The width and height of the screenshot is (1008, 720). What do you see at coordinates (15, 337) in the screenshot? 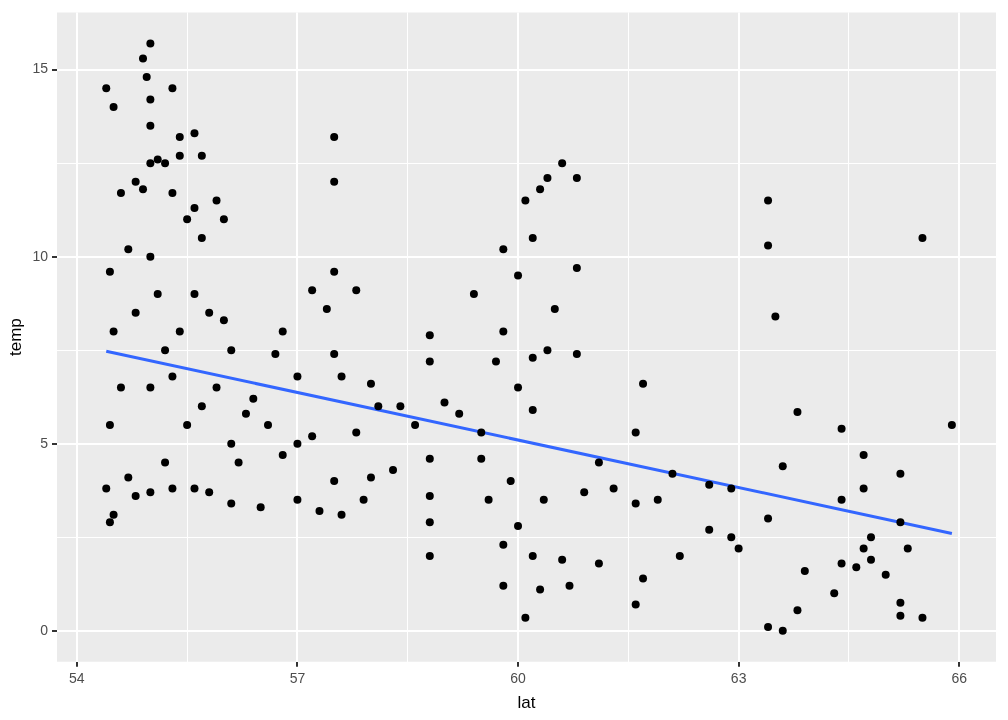
I see `y-axis-title: temp` at bounding box center [15, 337].